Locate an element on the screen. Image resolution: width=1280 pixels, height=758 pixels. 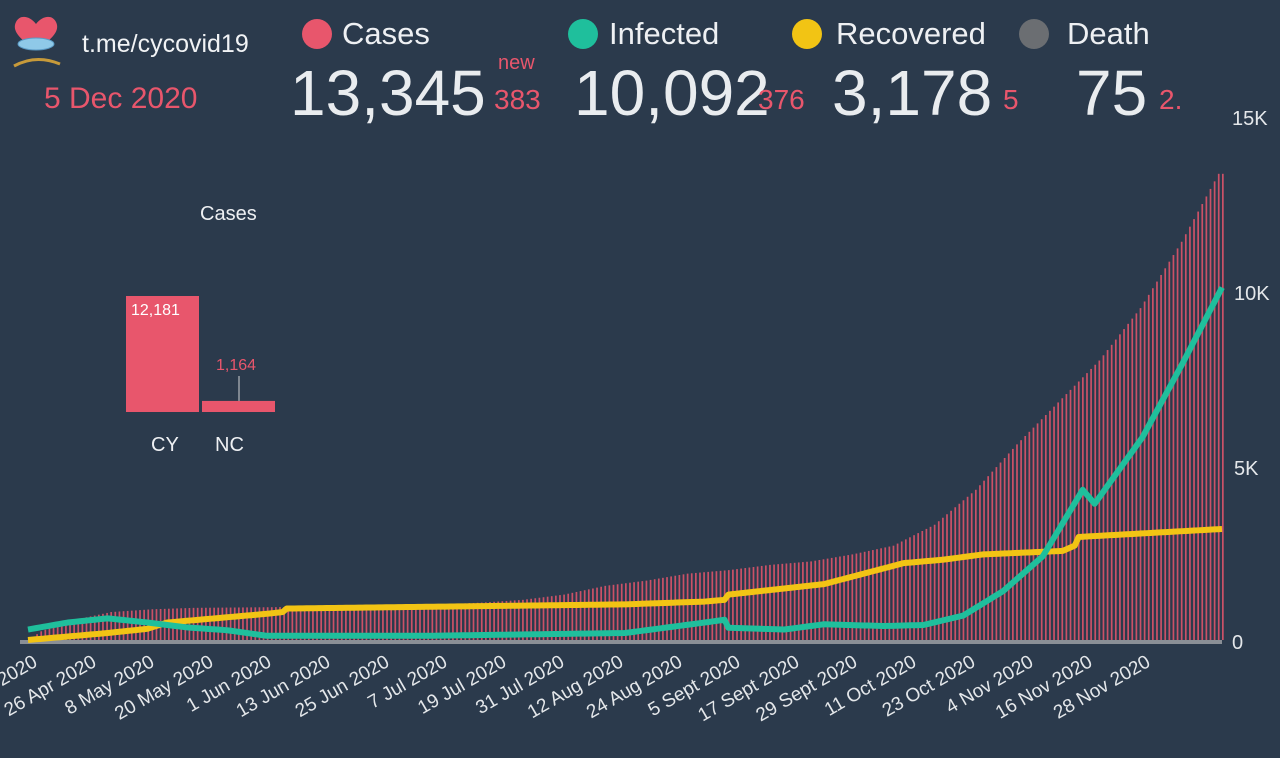
y-tick-10k: 10K is located at coordinates (1252, 294).